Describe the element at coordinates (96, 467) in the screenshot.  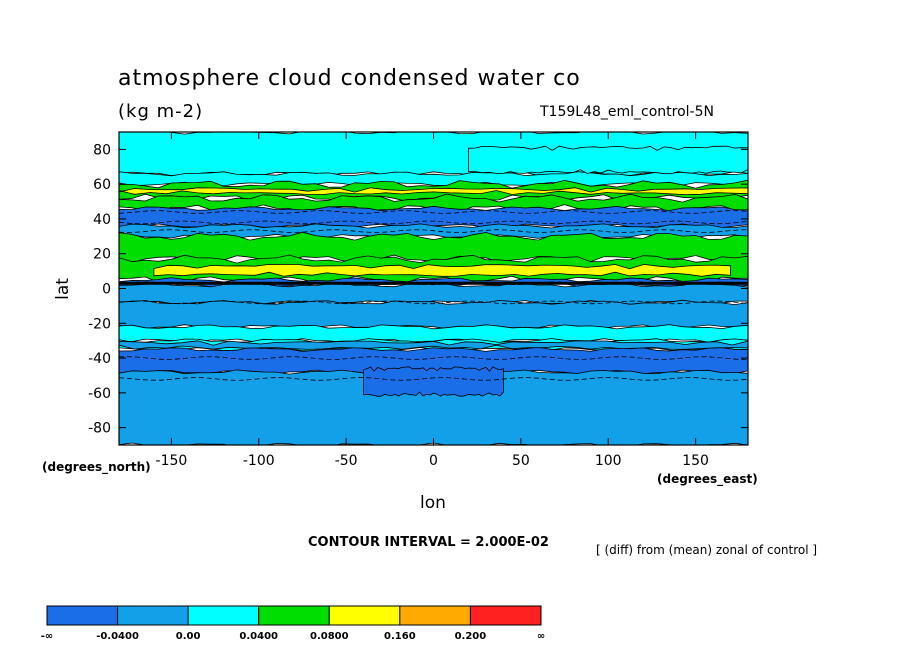
I see `y-unit-label: (degrees_north)` at that location.